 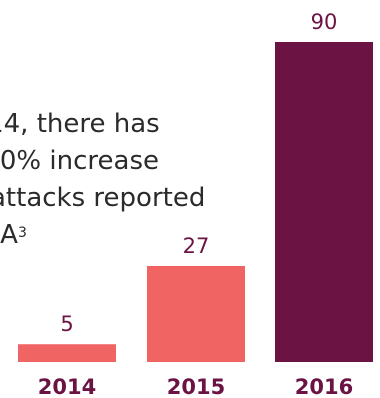 What do you see at coordinates (66, 324) in the screenshot?
I see `value-label-2014: 5` at bounding box center [66, 324].